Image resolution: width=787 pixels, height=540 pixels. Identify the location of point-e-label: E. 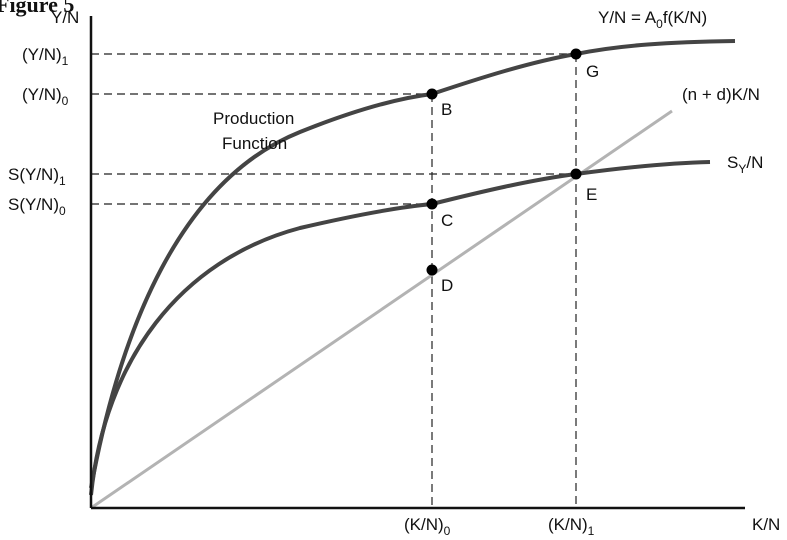
(591, 194).